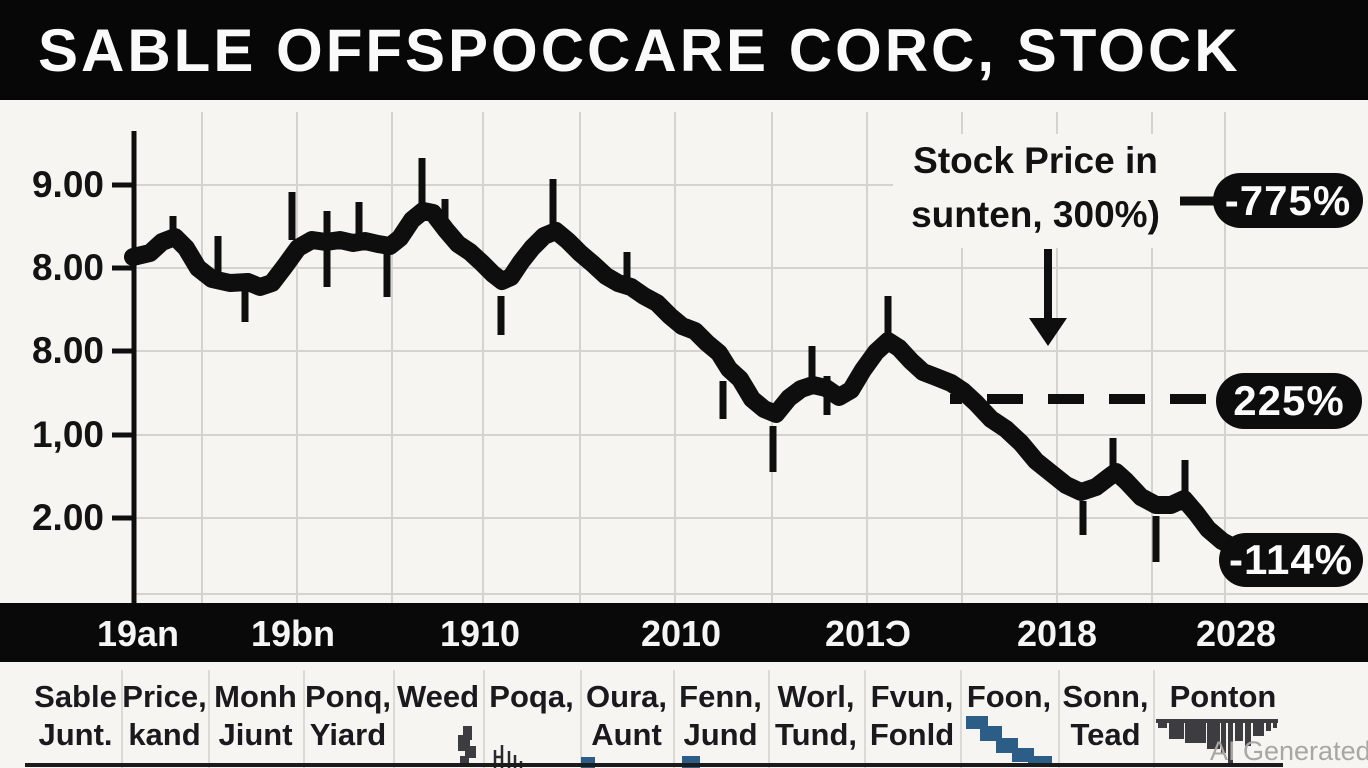 The image size is (1368, 768). I want to click on x-tick-label: 19bn, so click(293, 633).